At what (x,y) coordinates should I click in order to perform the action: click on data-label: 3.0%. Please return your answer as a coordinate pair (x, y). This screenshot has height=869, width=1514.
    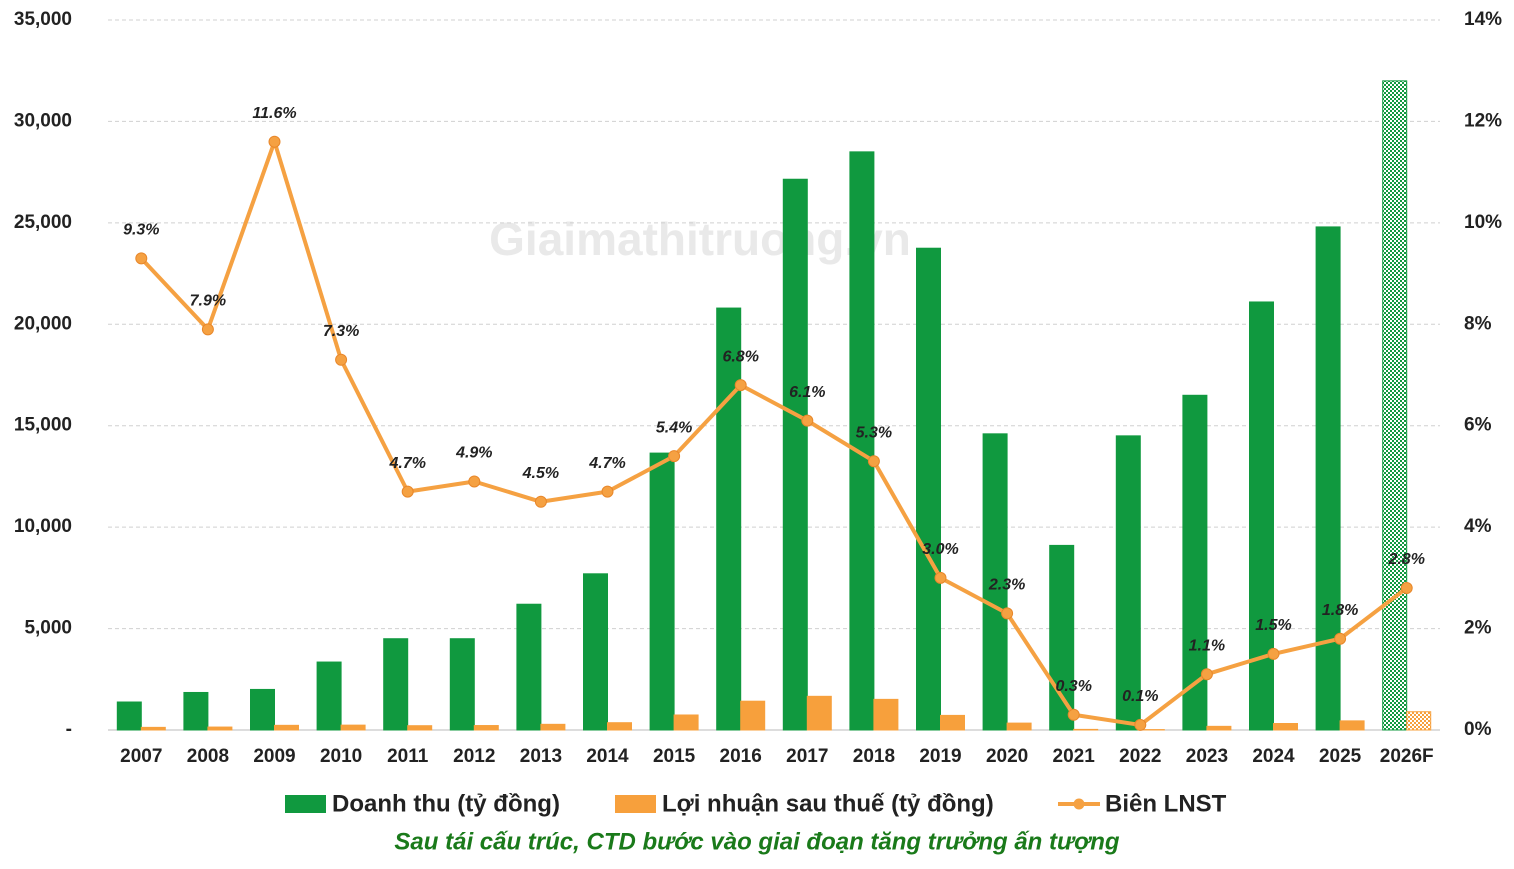
    Looking at the image, I should click on (940, 549).